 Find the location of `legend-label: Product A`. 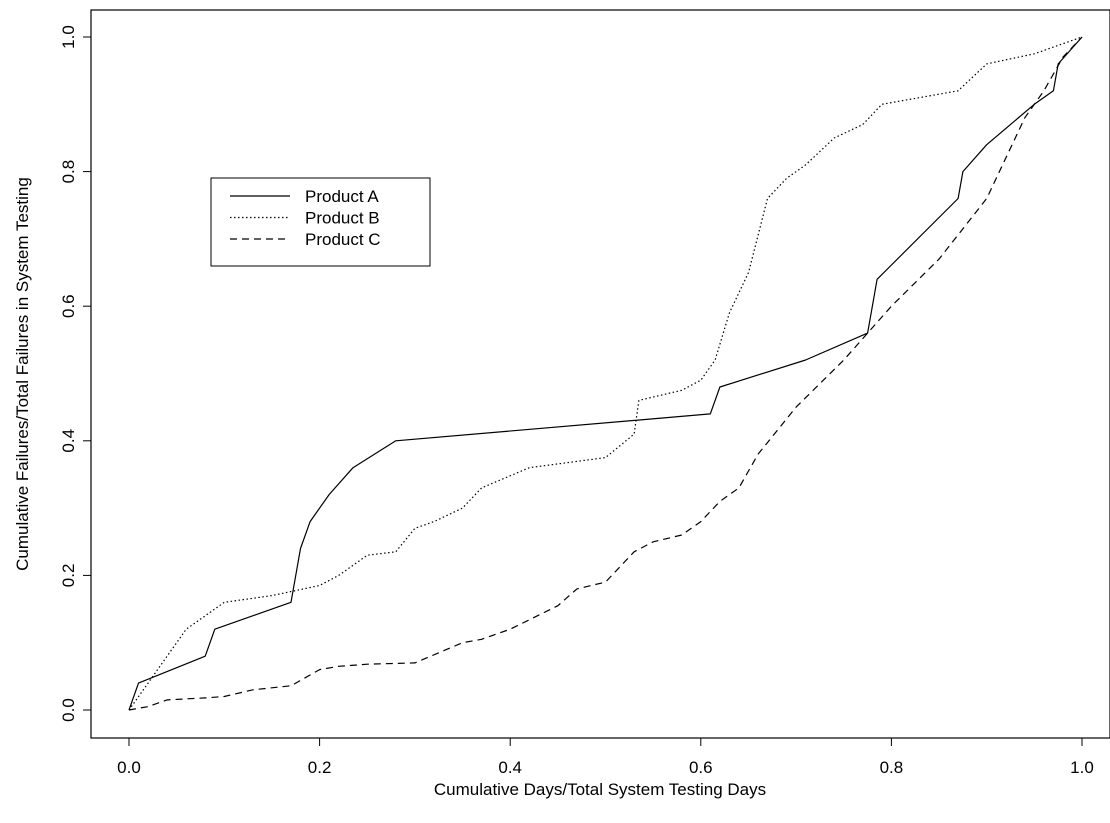

legend-label: Product A is located at coordinates (342, 196).